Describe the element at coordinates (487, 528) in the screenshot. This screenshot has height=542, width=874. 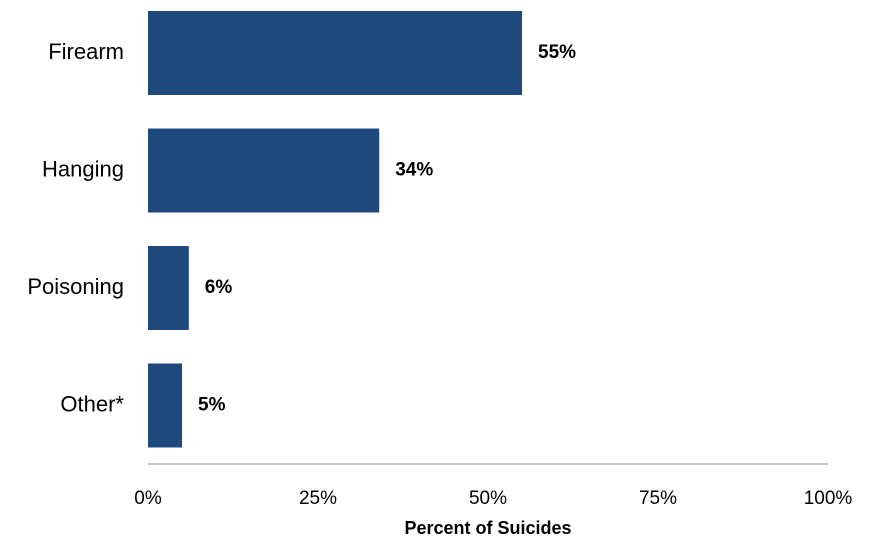
I see `x-axis-title: Percent of Suicides` at that location.